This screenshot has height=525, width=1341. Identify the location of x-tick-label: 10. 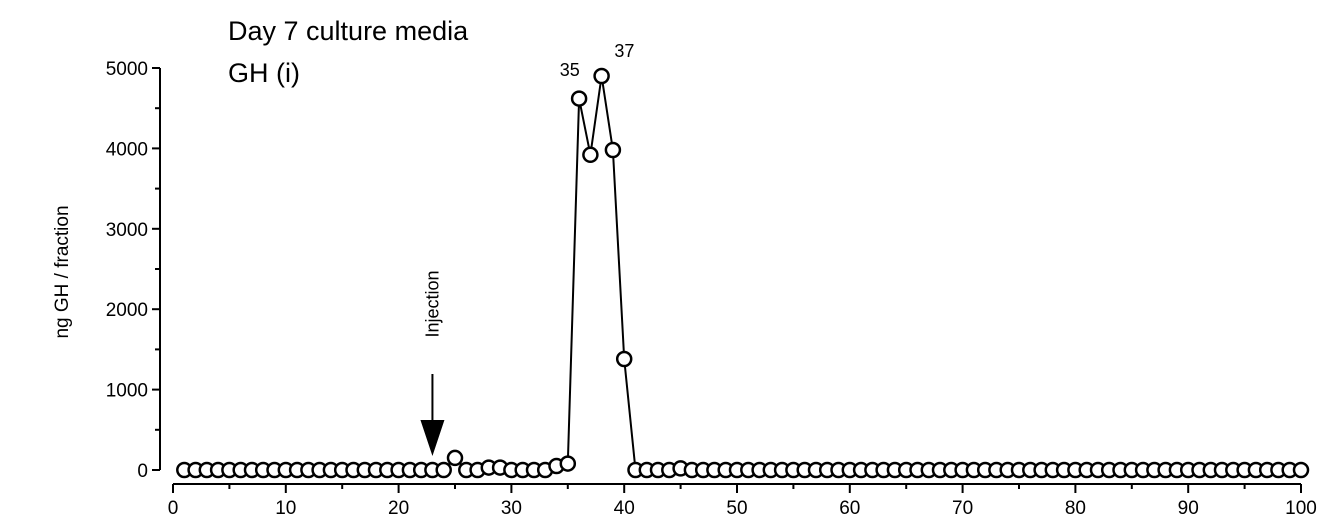
(285, 508).